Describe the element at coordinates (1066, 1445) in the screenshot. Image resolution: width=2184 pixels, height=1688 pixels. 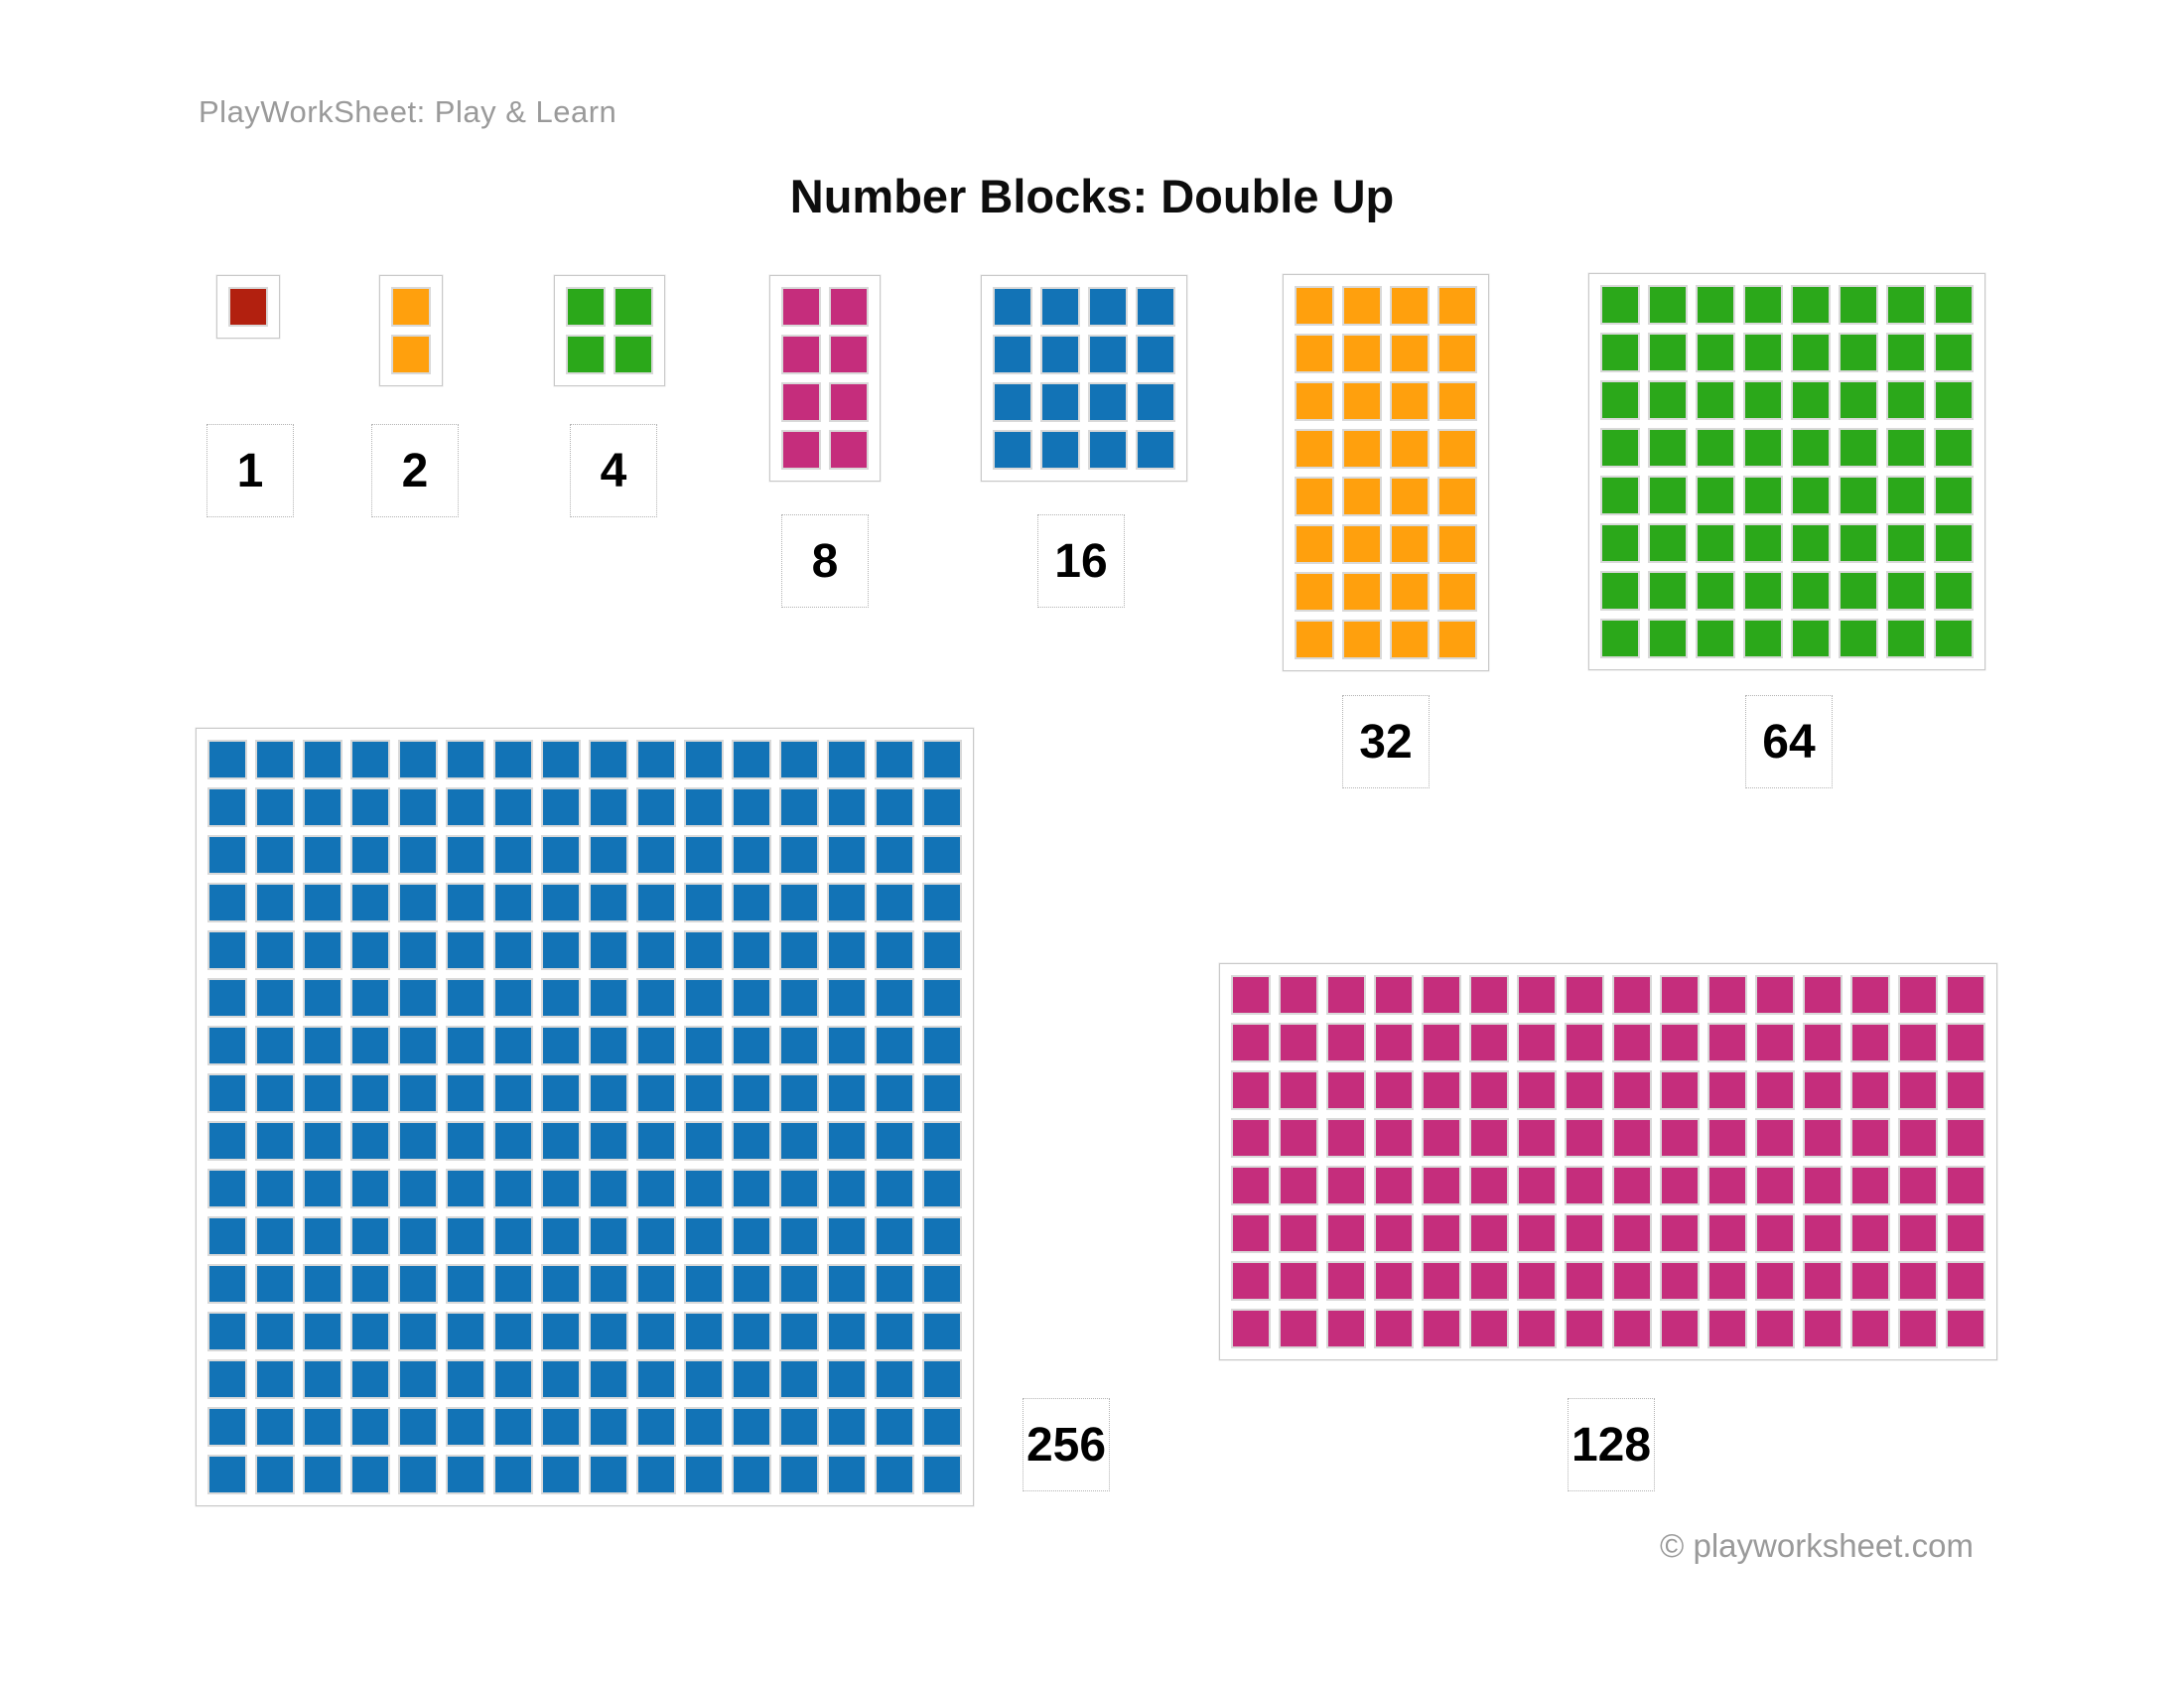
I see `value-text: 256` at that location.